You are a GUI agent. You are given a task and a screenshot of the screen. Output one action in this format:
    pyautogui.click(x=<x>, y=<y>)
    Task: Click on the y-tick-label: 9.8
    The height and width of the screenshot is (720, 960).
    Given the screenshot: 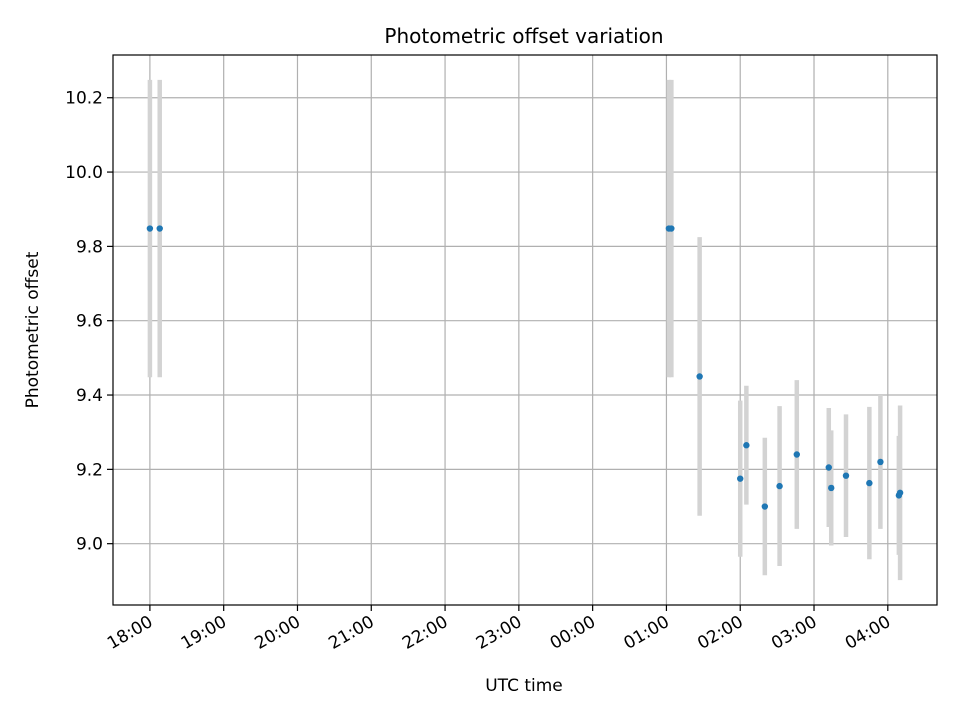 What is the action you would take?
    pyautogui.click(x=89, y=247)
    